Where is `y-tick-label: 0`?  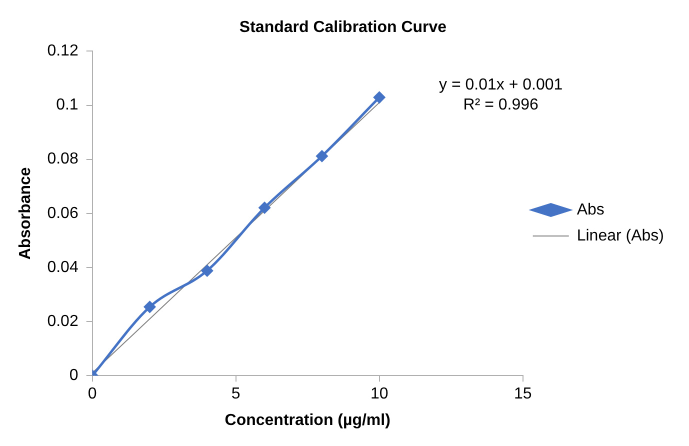
y-tick-label: 0 is located at coordinates (73, 375).